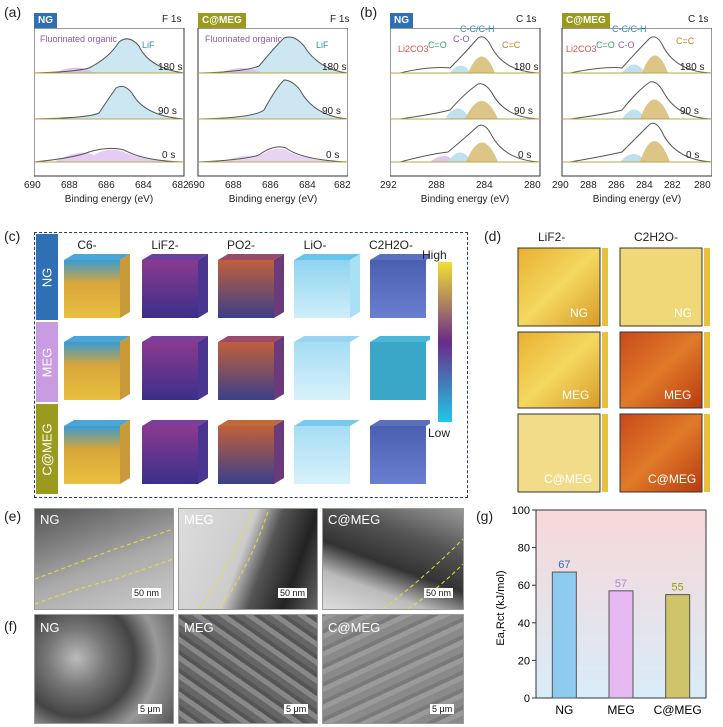  Describe the element at coordinates (620, 710) in the screenshot. I see `x-tick-label: MEG` at that location.